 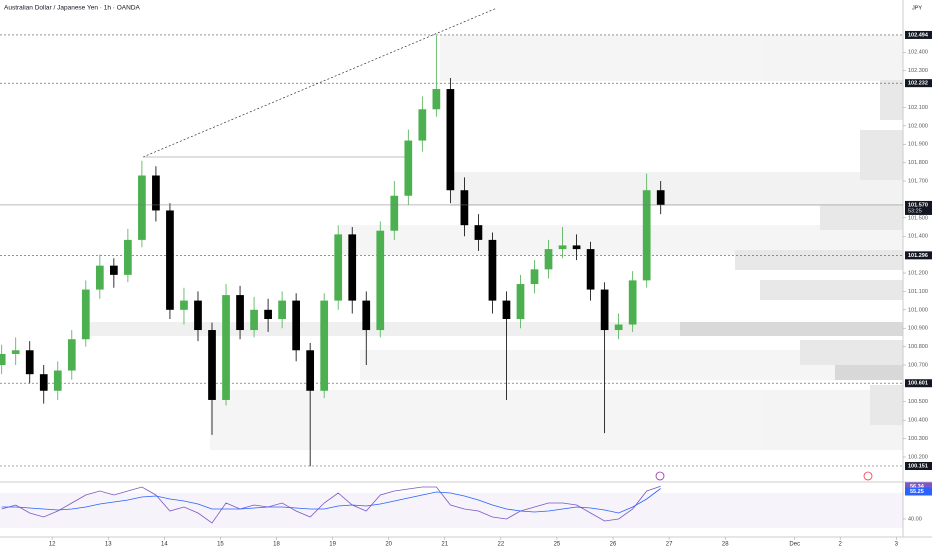 What do you see at coordinates (918, 181) in the screenshot?
I see `y-tick-label: 101.700` at bounding box center [918, 181].